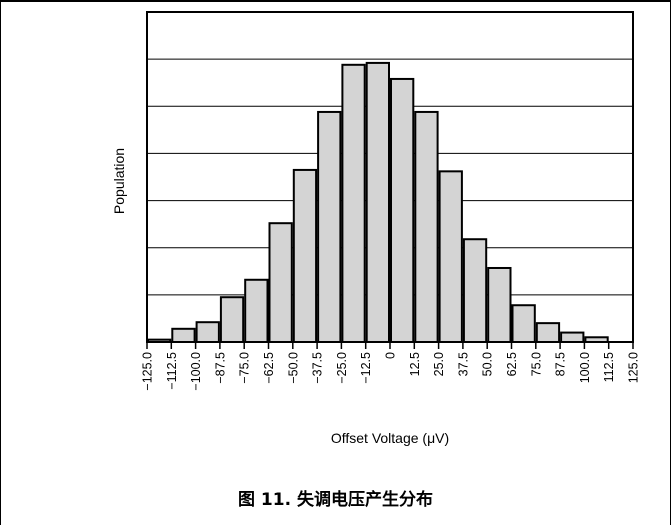  What do you see at coordinates (634, 367) in the screenshot?
I see `x-tick-label: 125.0` at bounding box center [634, 367].